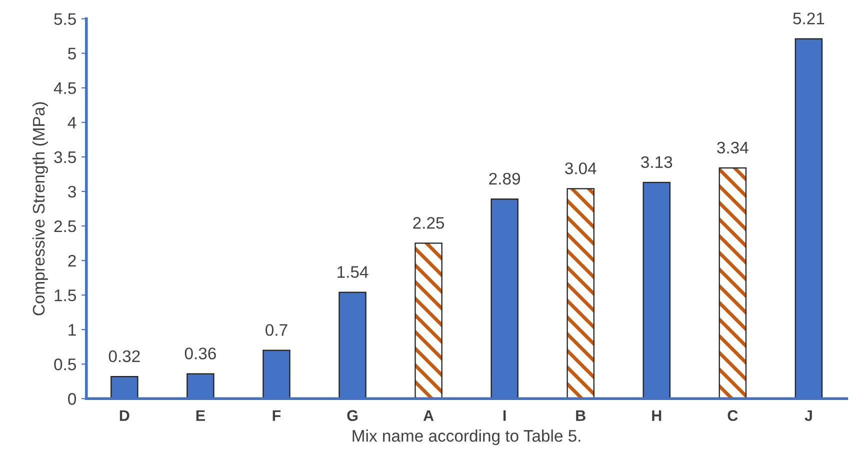 The width and height of the screenshot is (864, 469). I want to click on y-tick-label: 2.5, so click(65, 226).